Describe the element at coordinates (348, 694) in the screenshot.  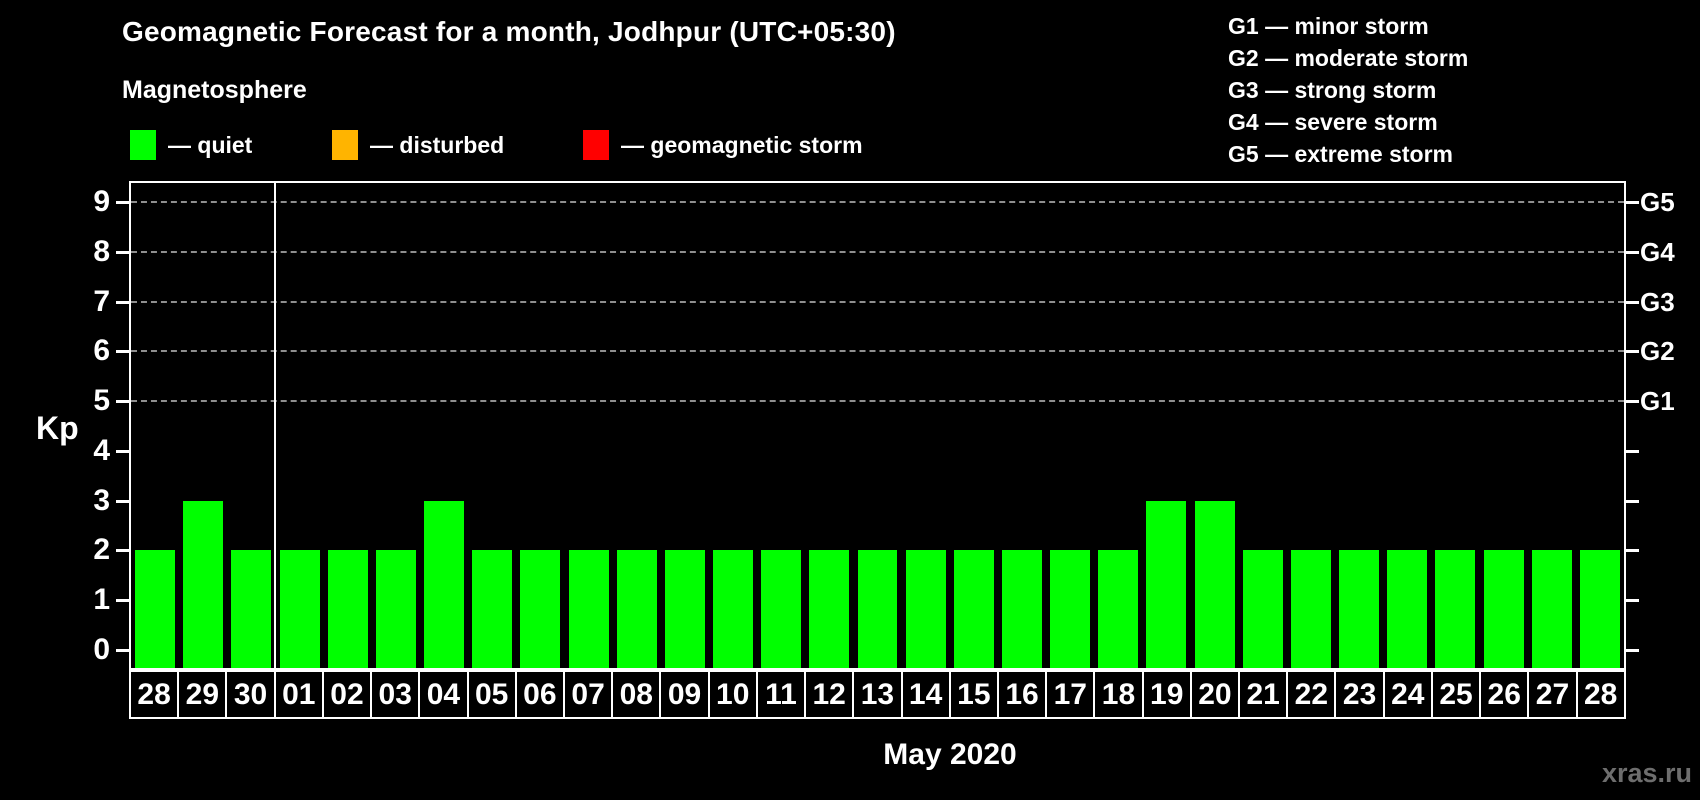
I see `day-label-02: 02` at that location.